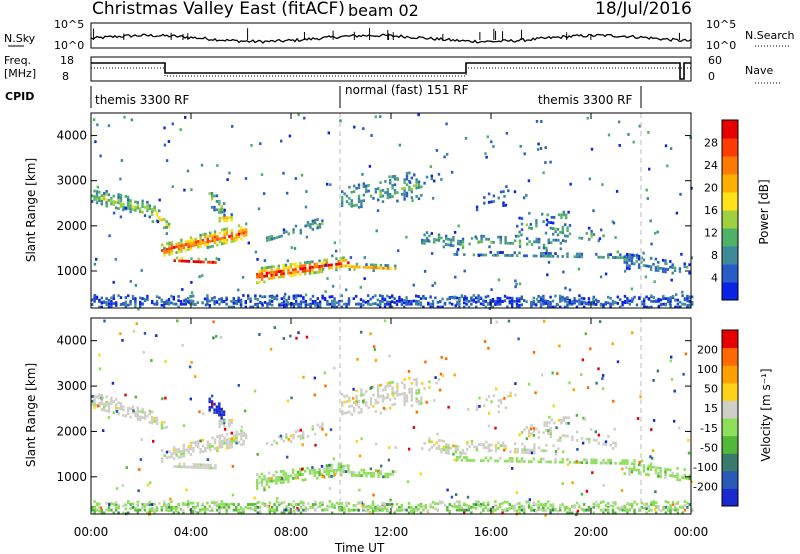  Describe the element at coordinates (730, 237) in the screenshot. I see `colorbar-swatch` at that location.